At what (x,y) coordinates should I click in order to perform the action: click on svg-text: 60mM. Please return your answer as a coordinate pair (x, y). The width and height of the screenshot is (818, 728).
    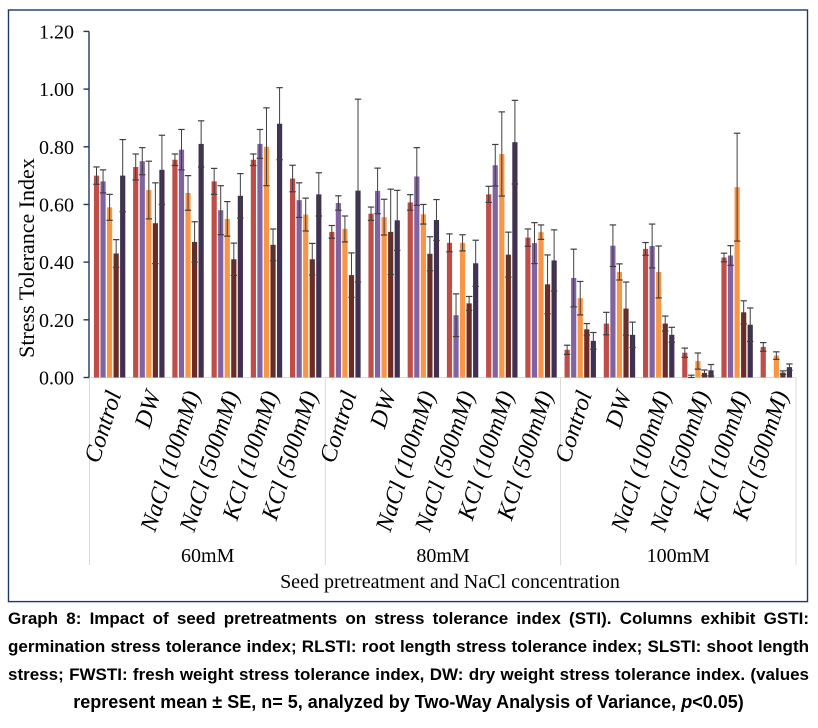
    Looking at the image, I should click on (208, 556).